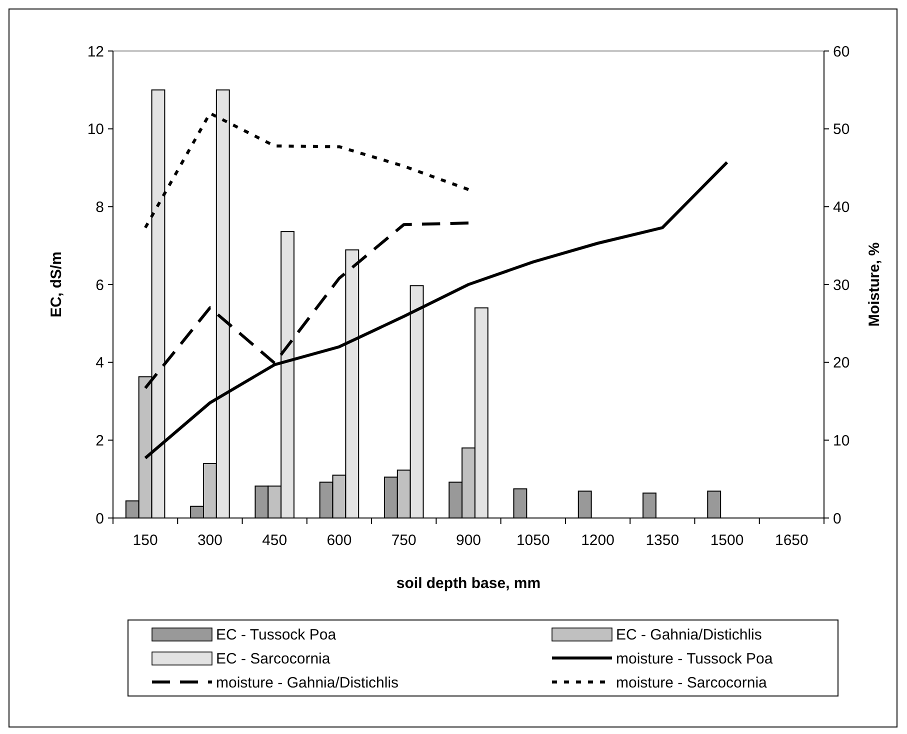 The width and height of the screenshot is (907, 734). Describe the element at coordinates (307, 683) in the screenshot. I see `legend-label: moisture - Gahnia/Distichlis` at that location.